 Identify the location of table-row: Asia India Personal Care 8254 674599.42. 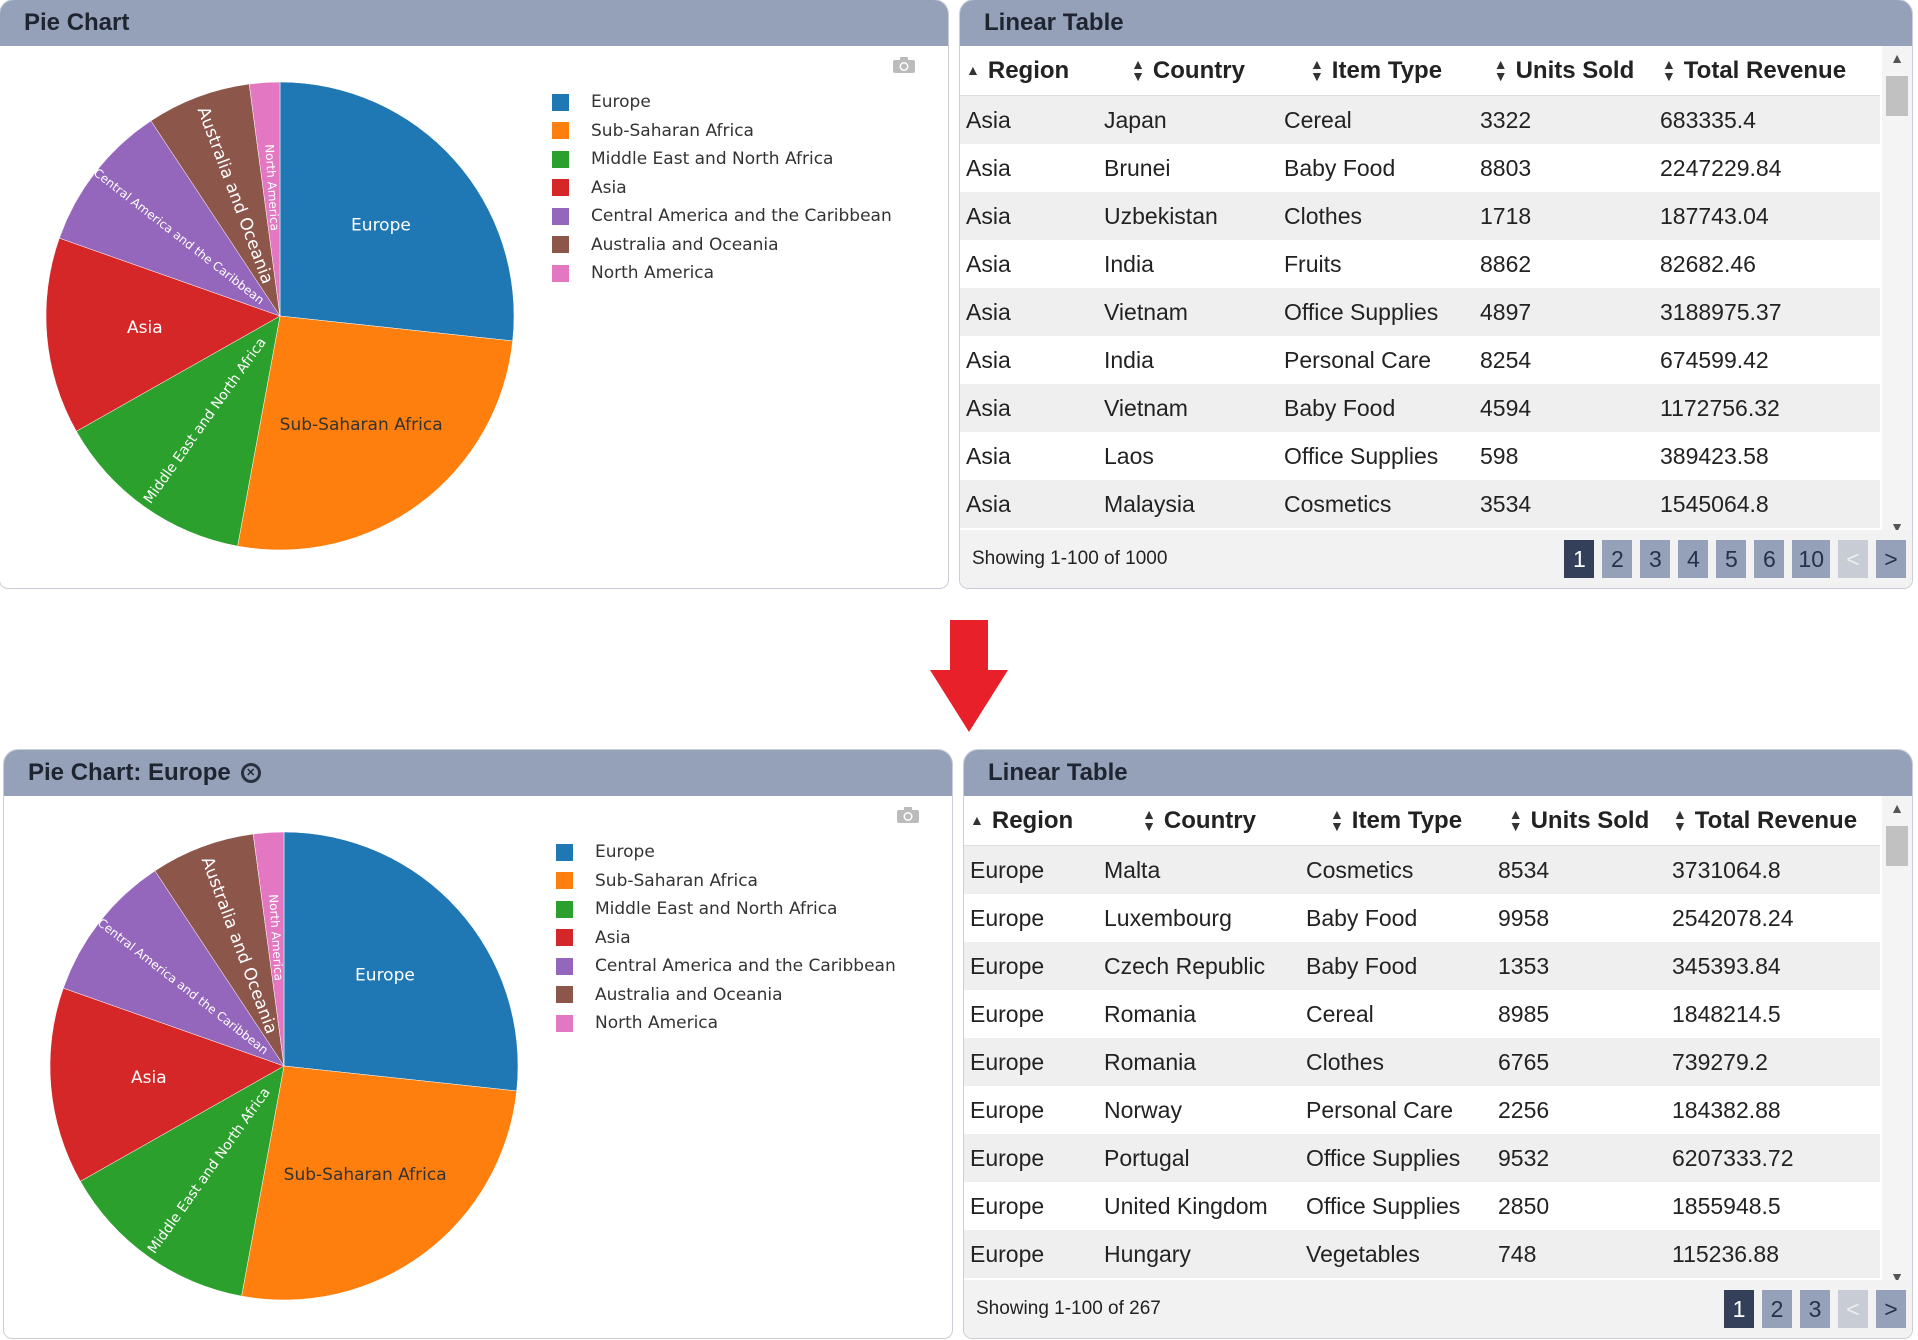
(1420, 360).